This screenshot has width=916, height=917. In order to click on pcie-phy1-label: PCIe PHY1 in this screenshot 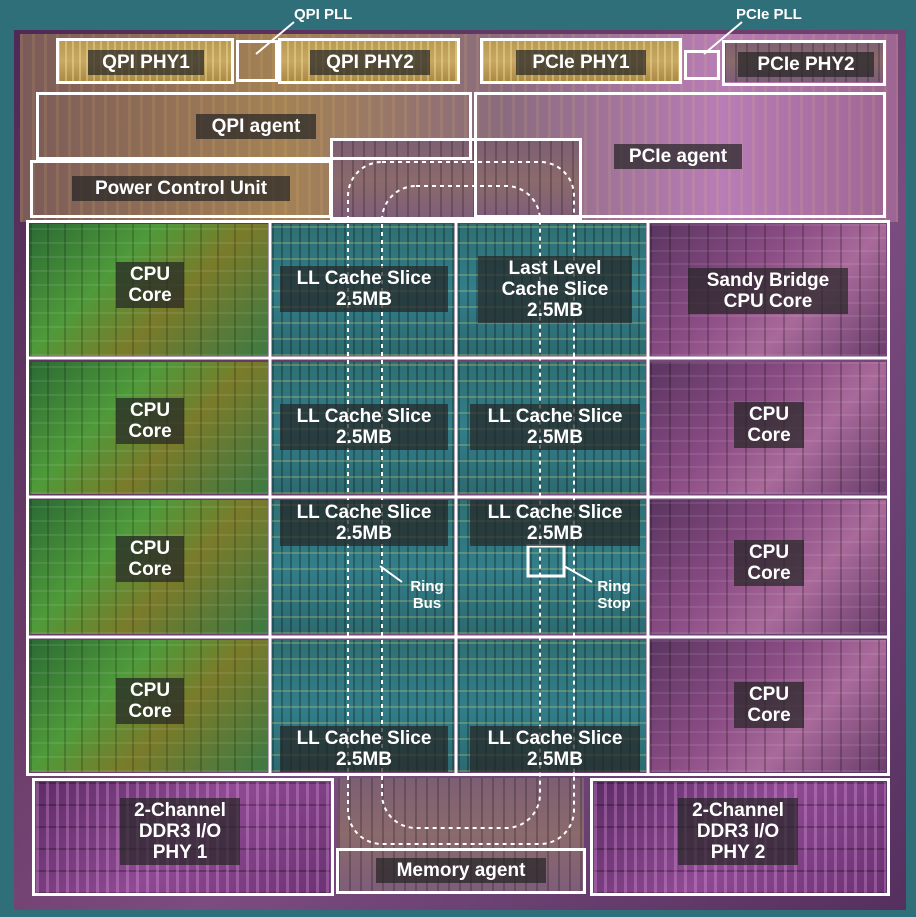, I will do `click(581, 62)`.